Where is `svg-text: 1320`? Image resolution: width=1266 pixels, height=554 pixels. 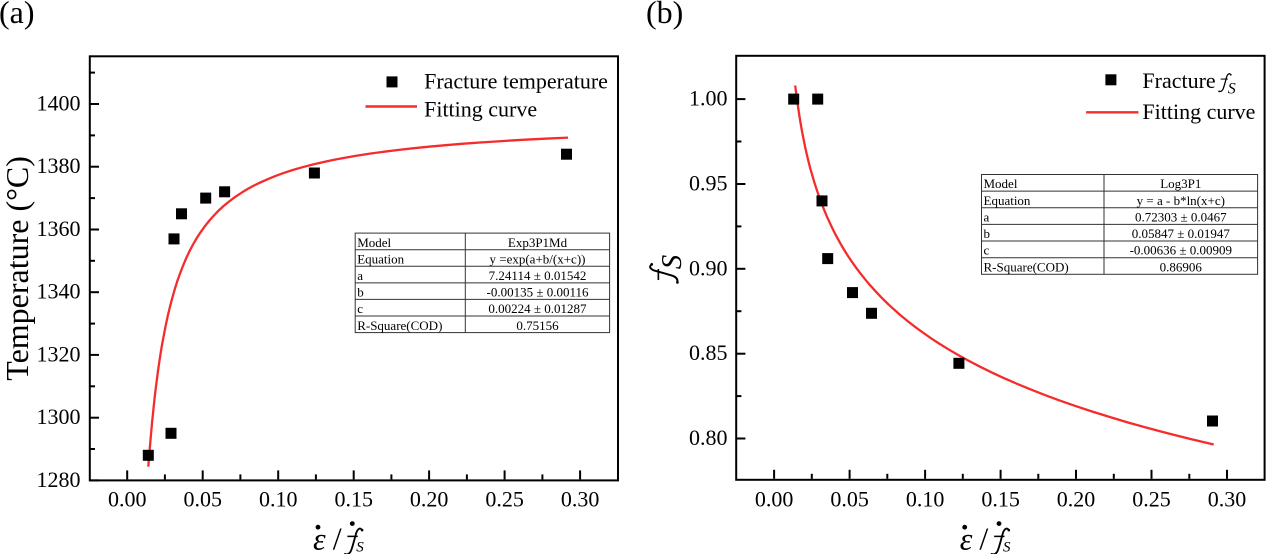
svg-text: 1320 is located at coordinates (59, 353).